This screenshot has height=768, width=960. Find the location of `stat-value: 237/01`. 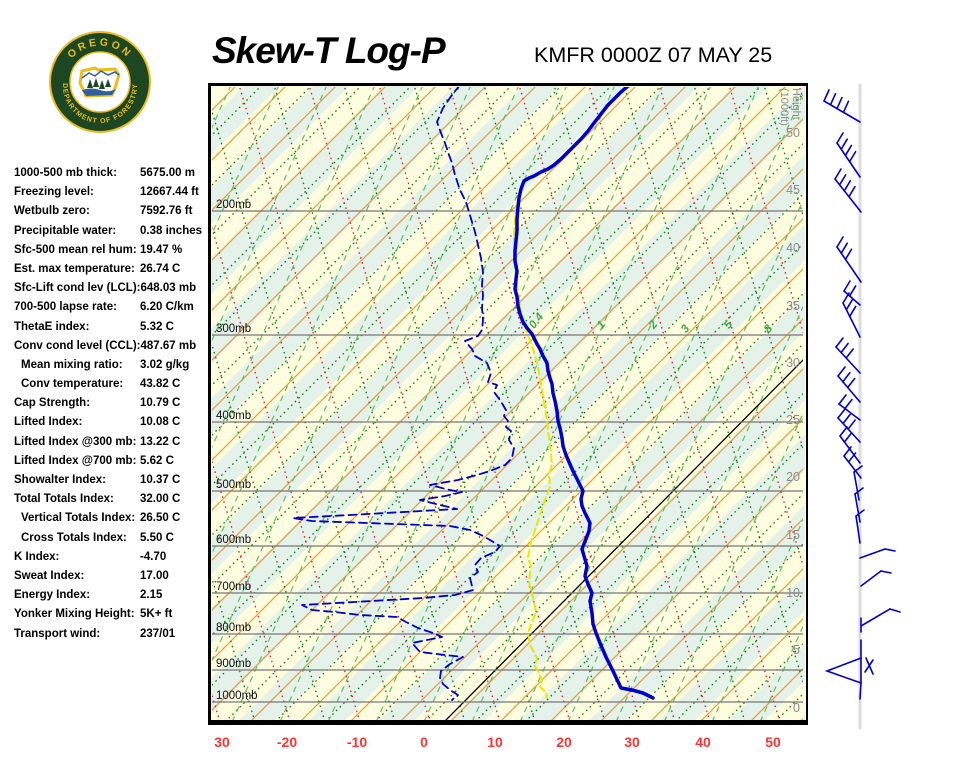

stat-value: 237/01 is located at coordinates (158, 633).